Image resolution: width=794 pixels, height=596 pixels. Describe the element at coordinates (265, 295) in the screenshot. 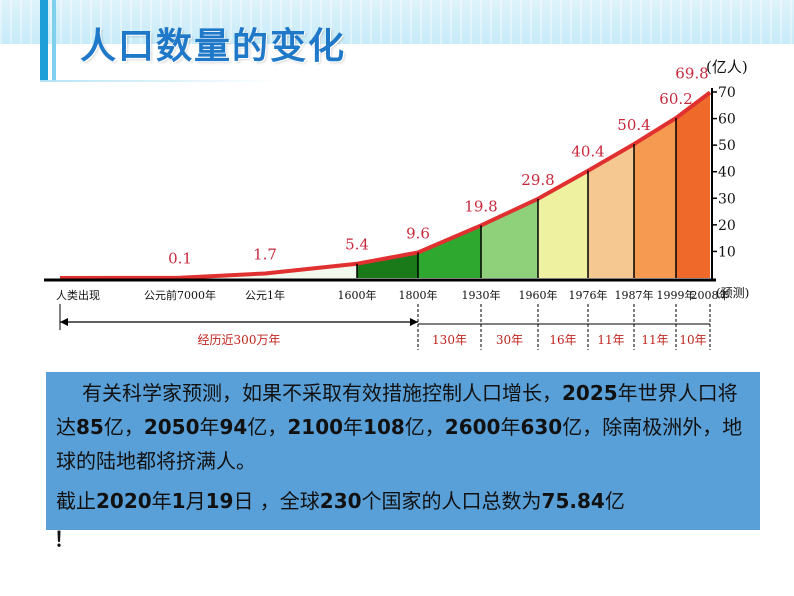

I see `x-tick-label: 公元1年` at that location.